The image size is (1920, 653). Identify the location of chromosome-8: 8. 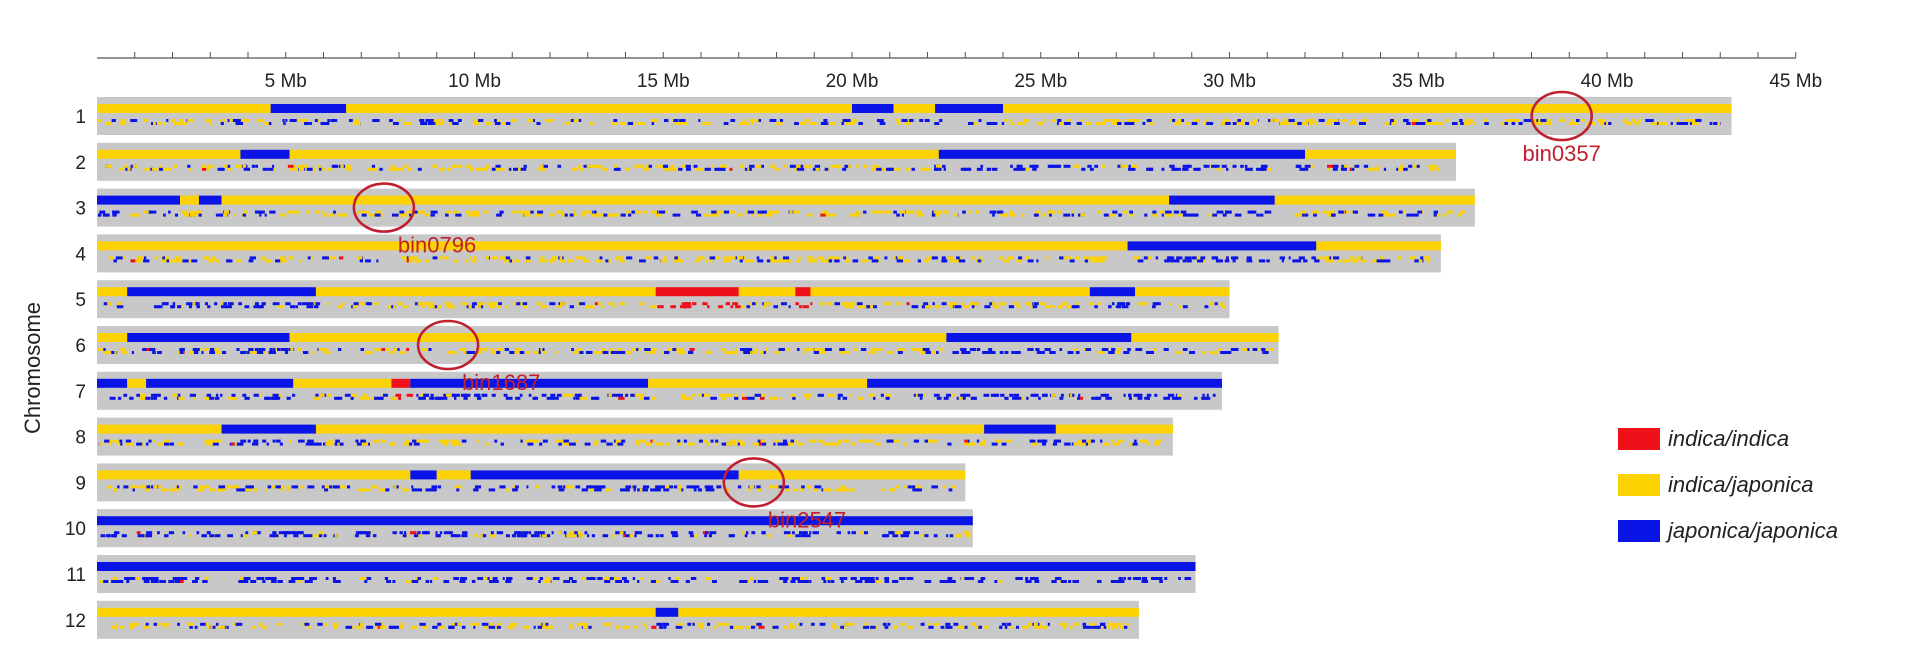
(624, 436).